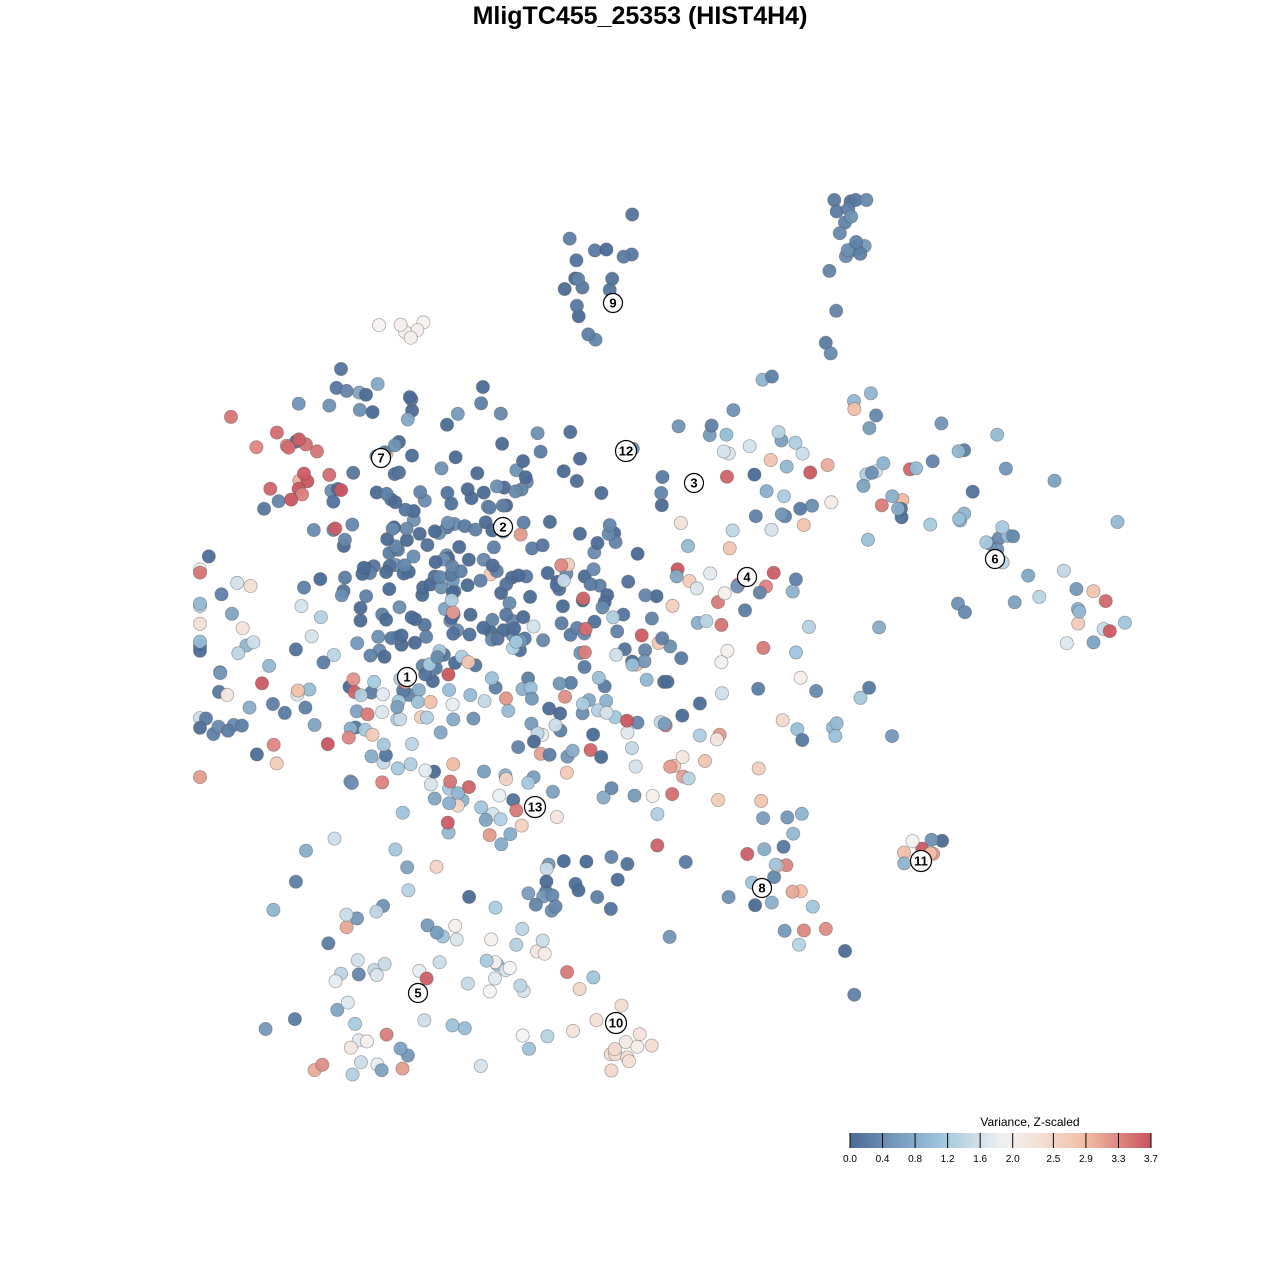  What do you see at coordinates (921, 861) in the screenshot?
I see `svg-text: 11` at bounding box center [921, 861].